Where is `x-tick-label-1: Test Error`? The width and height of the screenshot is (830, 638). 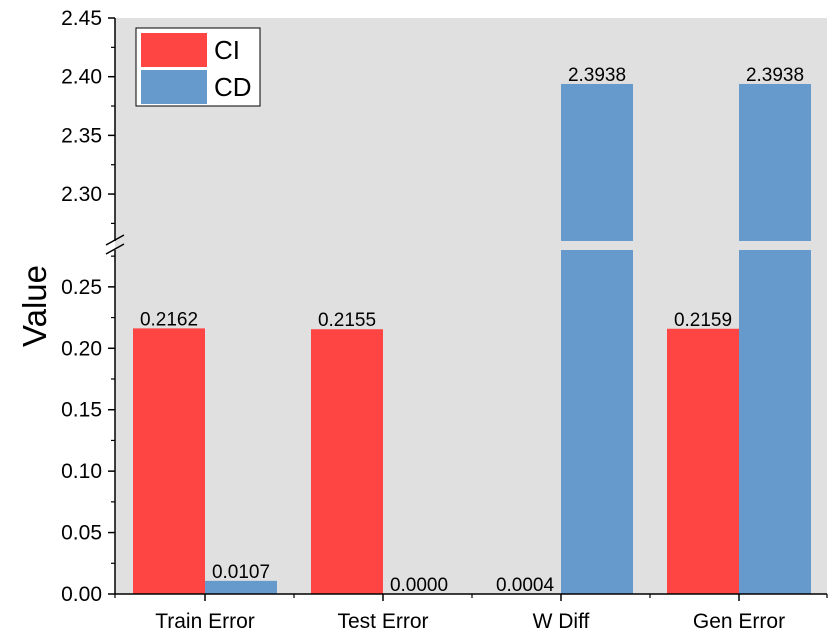
x-tick-label-1: Test Error is located at coordinates (382, 621).